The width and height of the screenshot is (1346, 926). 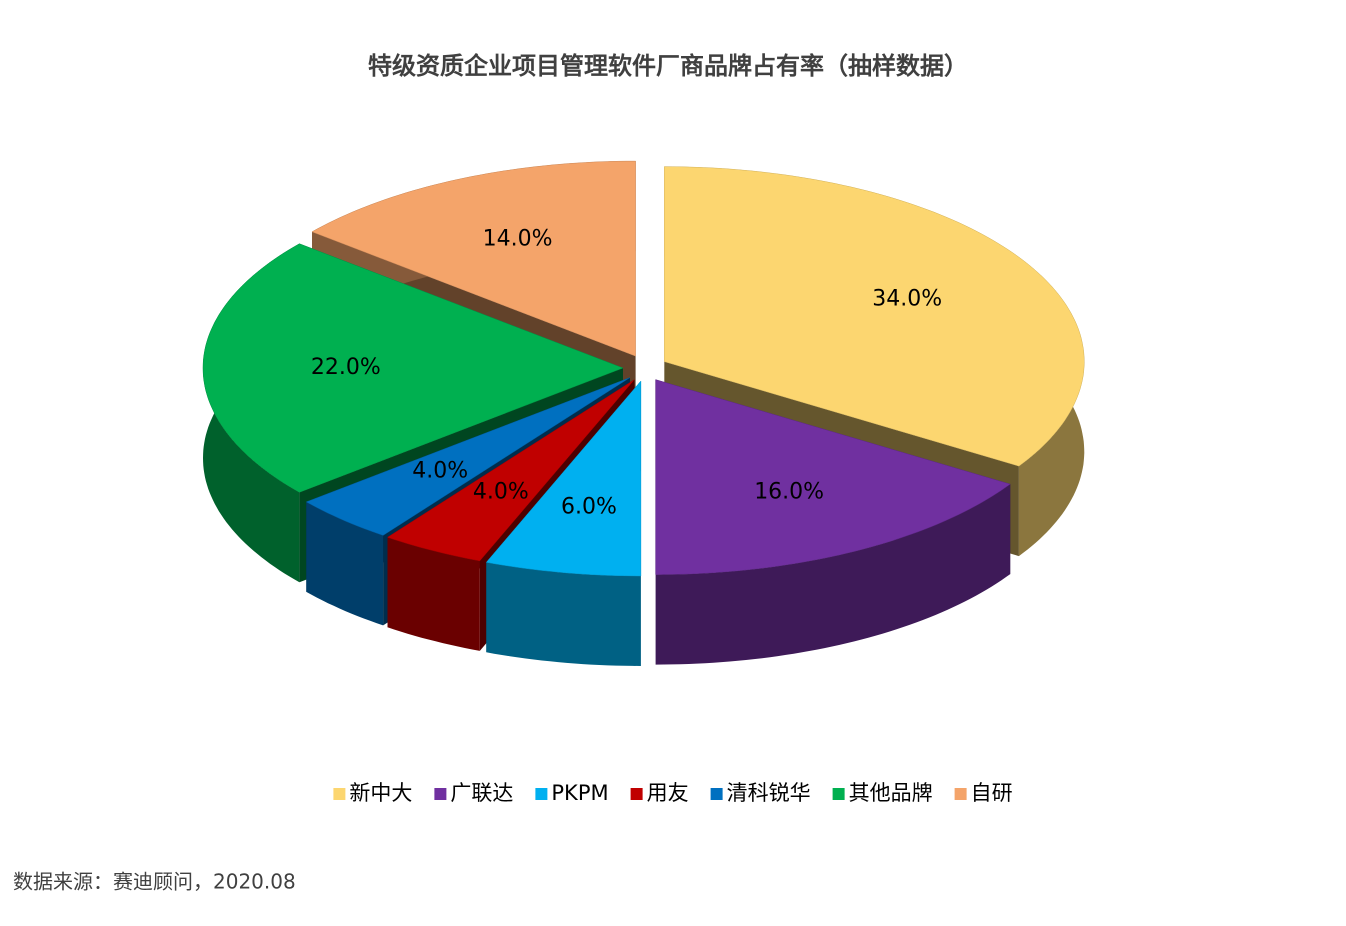 What do you see at coordinates (668, 66) in the screenshot?
I see `chart-title: 特级资质企业项目管理软件厂商品牌占有率（抽样数据）` at bounding box center [668, 66].